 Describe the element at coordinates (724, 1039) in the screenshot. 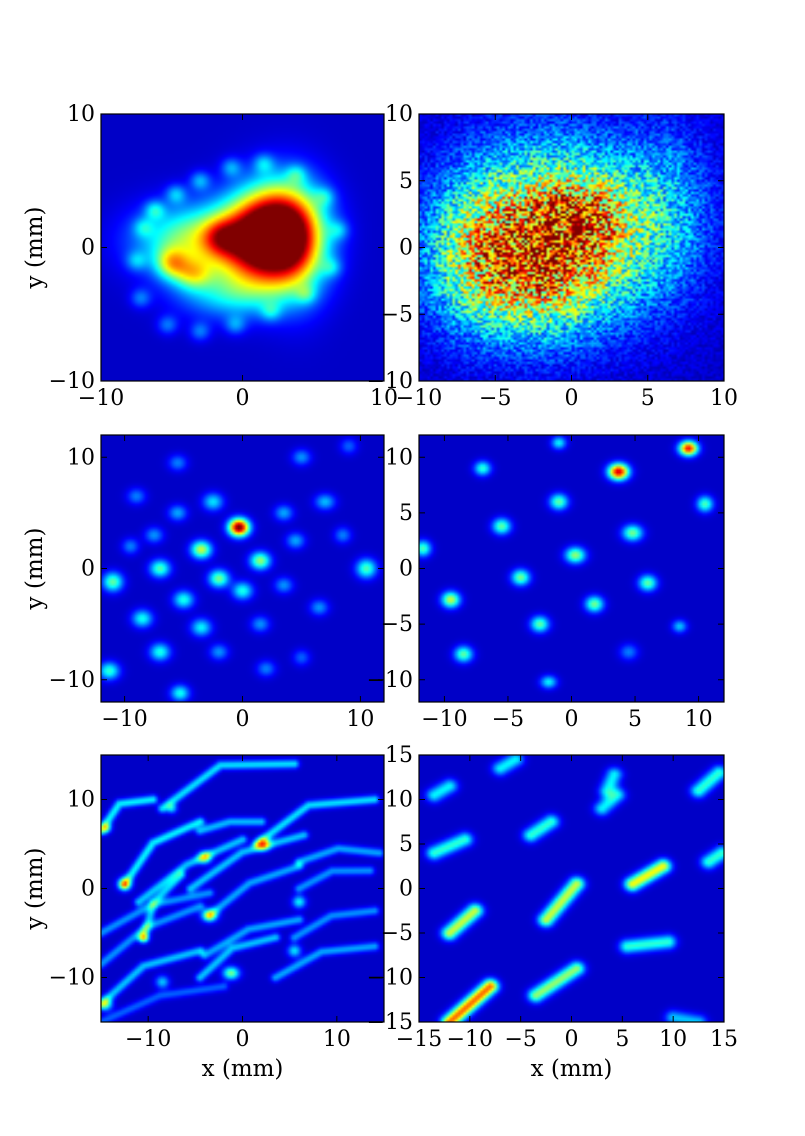

I see `x-tick-label: 15` at that location.